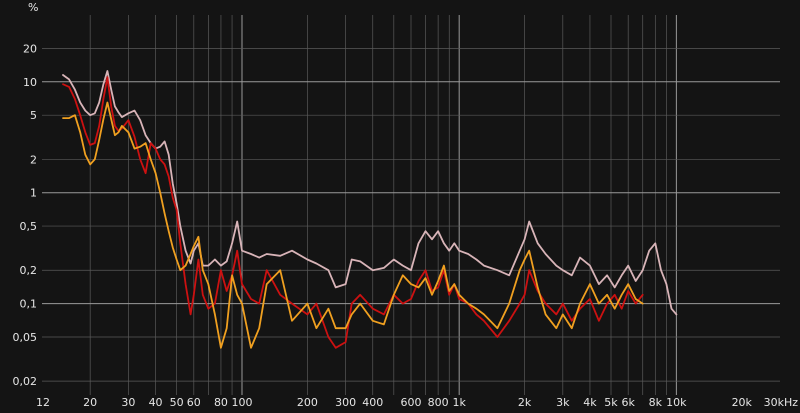  Describe the element at coordinates (128, 402) in the screenshot. I see `x-tick-label: 30` at that location.